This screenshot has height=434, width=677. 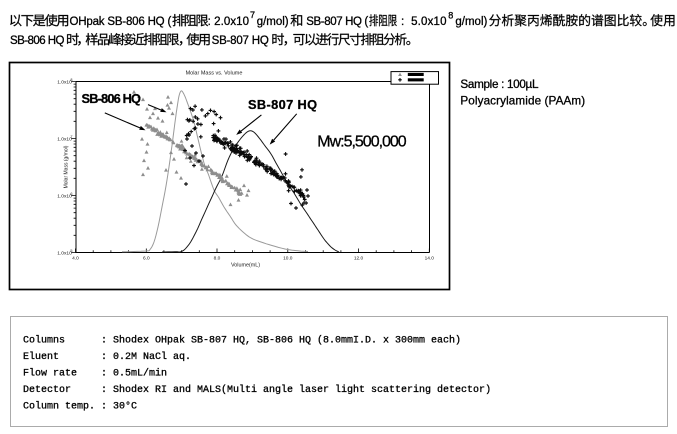 What do you see at coordinates (146, 357) in the screenshot?
I see `svg-text:: 0.2M NaCl aq.: : 0.2M NaCl aq.` at bounding box center [146, 357].